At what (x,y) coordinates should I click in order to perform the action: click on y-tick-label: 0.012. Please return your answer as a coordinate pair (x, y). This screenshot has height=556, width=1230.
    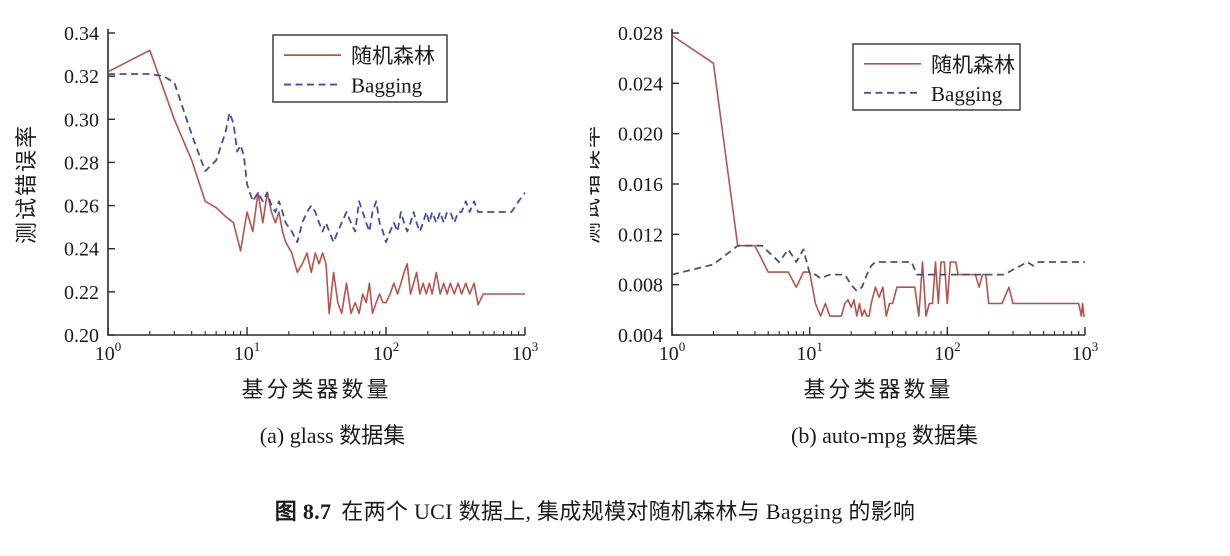
    Looking at the image, I should click on (640, 235).